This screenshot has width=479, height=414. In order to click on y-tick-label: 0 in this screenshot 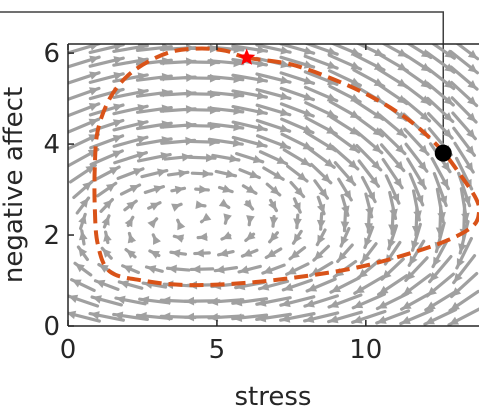, I will do `click(51, 327)`.